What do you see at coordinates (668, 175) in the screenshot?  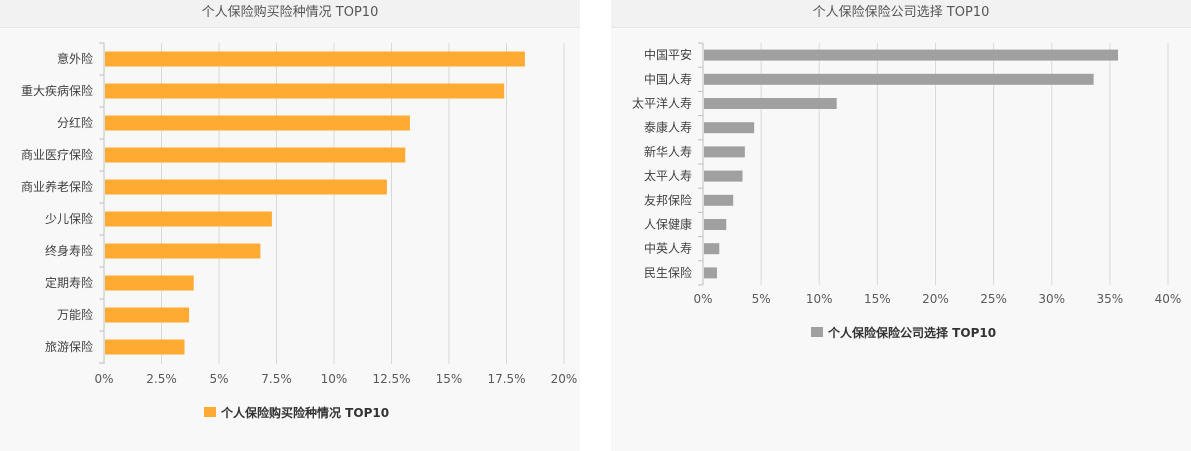 I see `category-label: 太平人寿` at bounding box center [668, 175].